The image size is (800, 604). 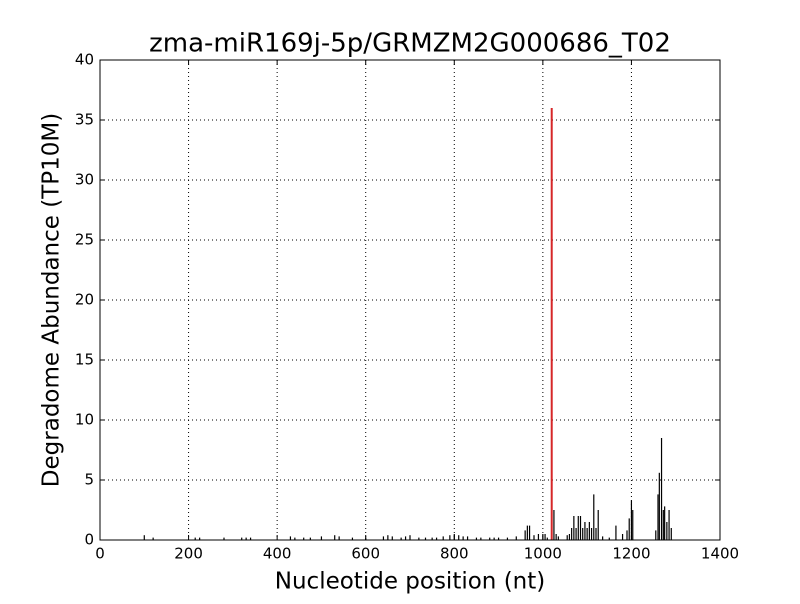 What do you see at coordinates (100, 554) in the screenshot?
I see `x-tick-label: 0` at bounding box center [100, 554].